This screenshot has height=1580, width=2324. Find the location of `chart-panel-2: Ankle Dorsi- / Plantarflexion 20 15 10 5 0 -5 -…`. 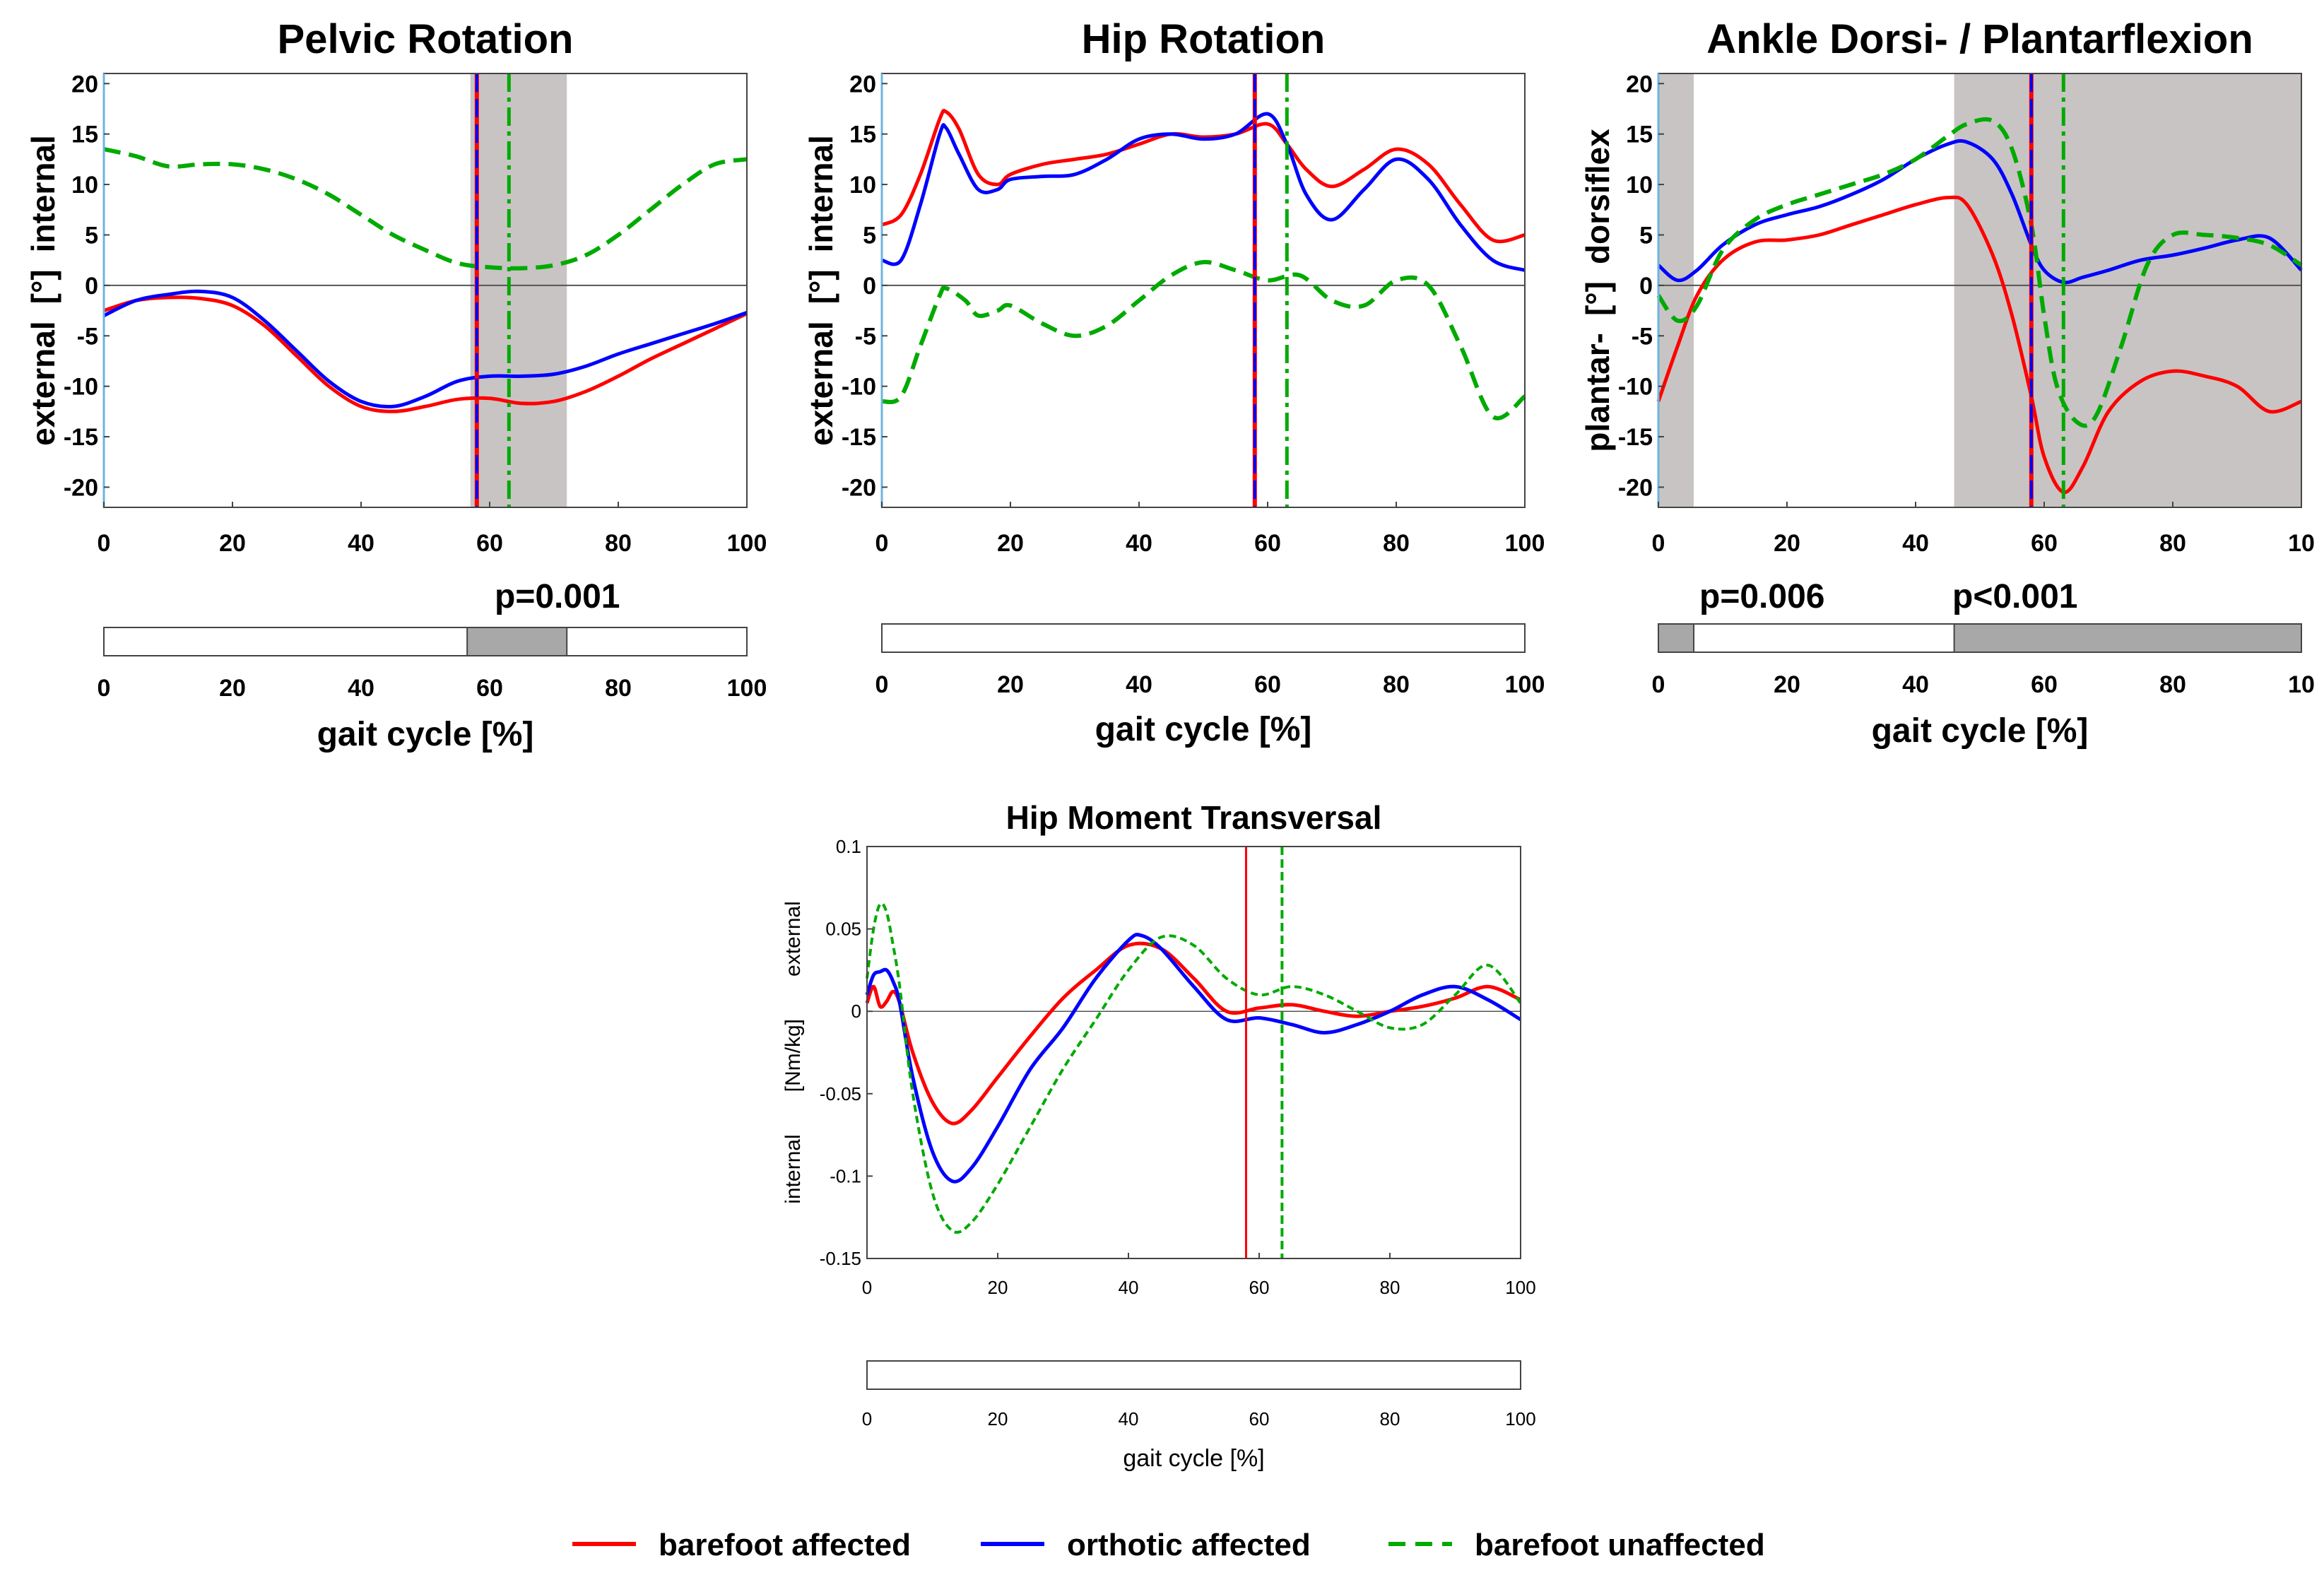

chart-panel-2: Ankle Dorsi- / Plantarflexion 20 15 10 5 0 -5 -… is located at coordinates (1947, 383).